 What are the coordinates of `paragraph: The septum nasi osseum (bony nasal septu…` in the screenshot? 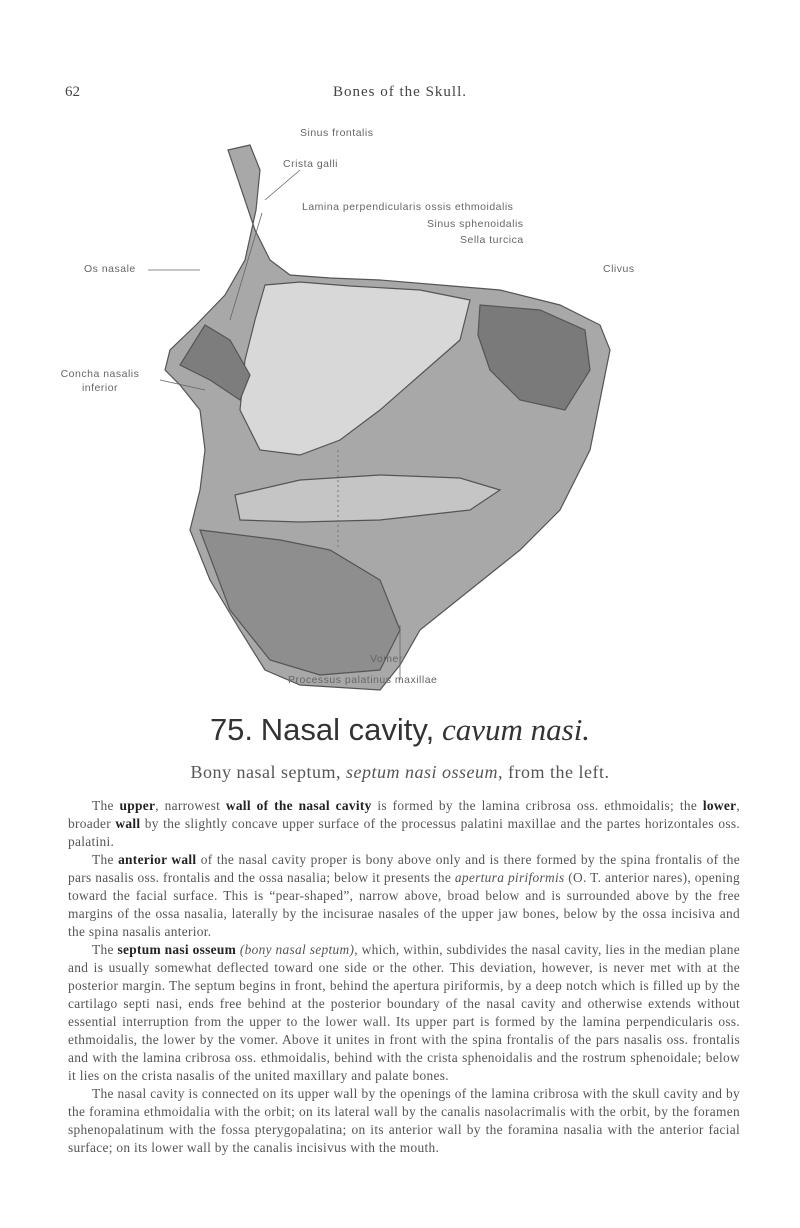 It's located at (404, 1013).